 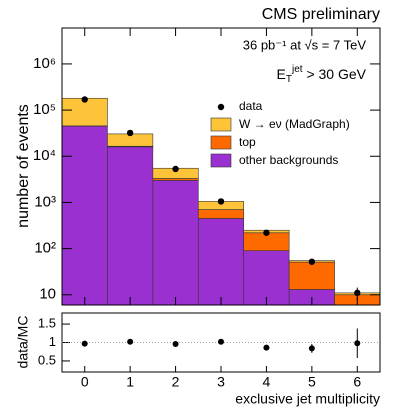 What do you see at coordinates (305, 44) in the screenshot?
I see `annotation: 36 pb⁻¹ at √s = 7 TeV` at bounding box center [305, 44].